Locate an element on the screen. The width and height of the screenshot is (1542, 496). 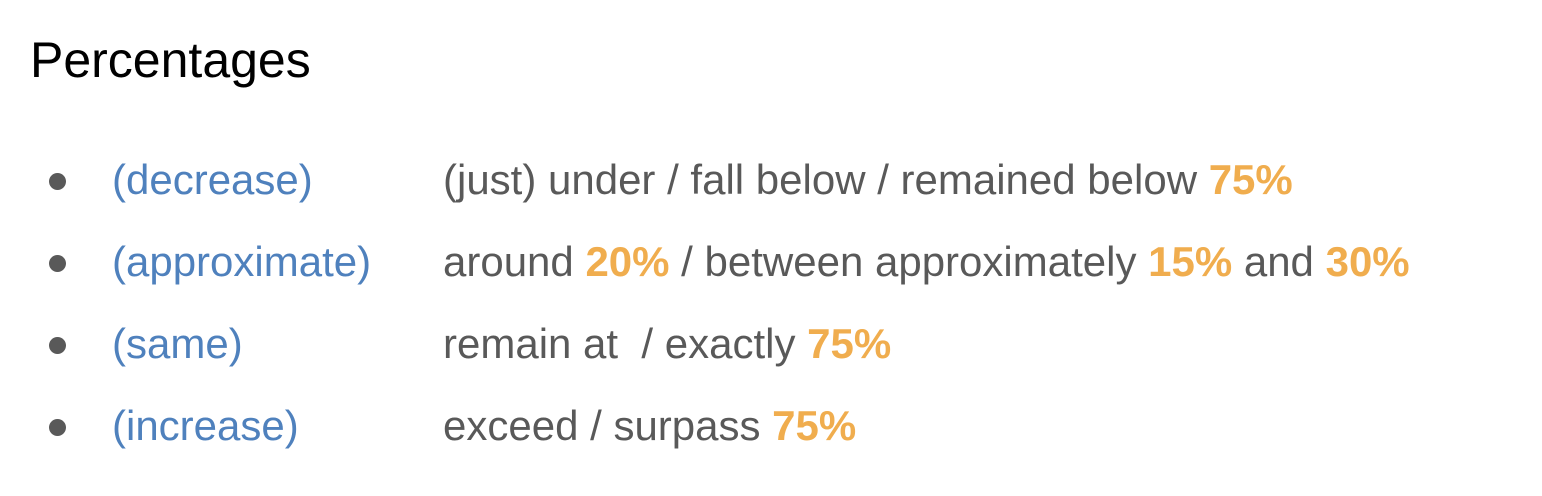
phrase: exceed / surpass 75% is located at coordinates (649, 426).